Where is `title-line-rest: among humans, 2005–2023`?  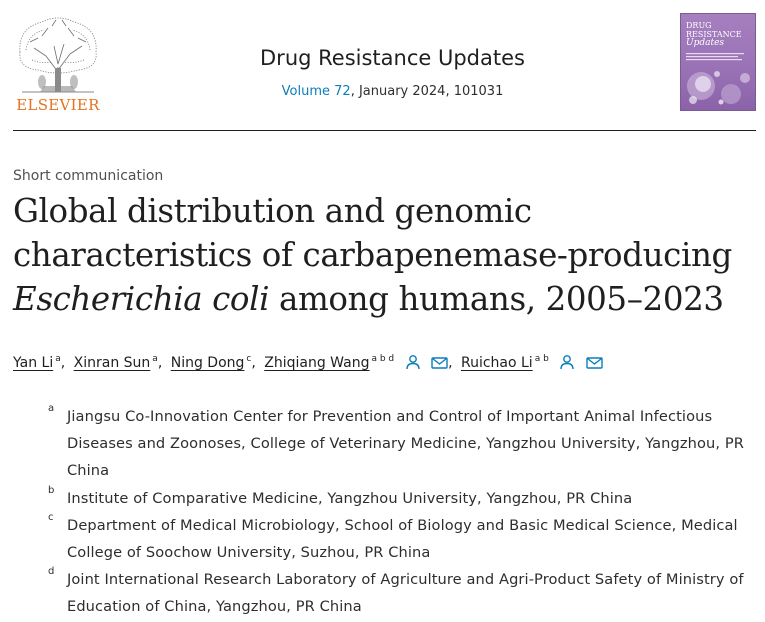
title-line-rest: among humans, 2005–2023 is located at coordinates (496, 299).